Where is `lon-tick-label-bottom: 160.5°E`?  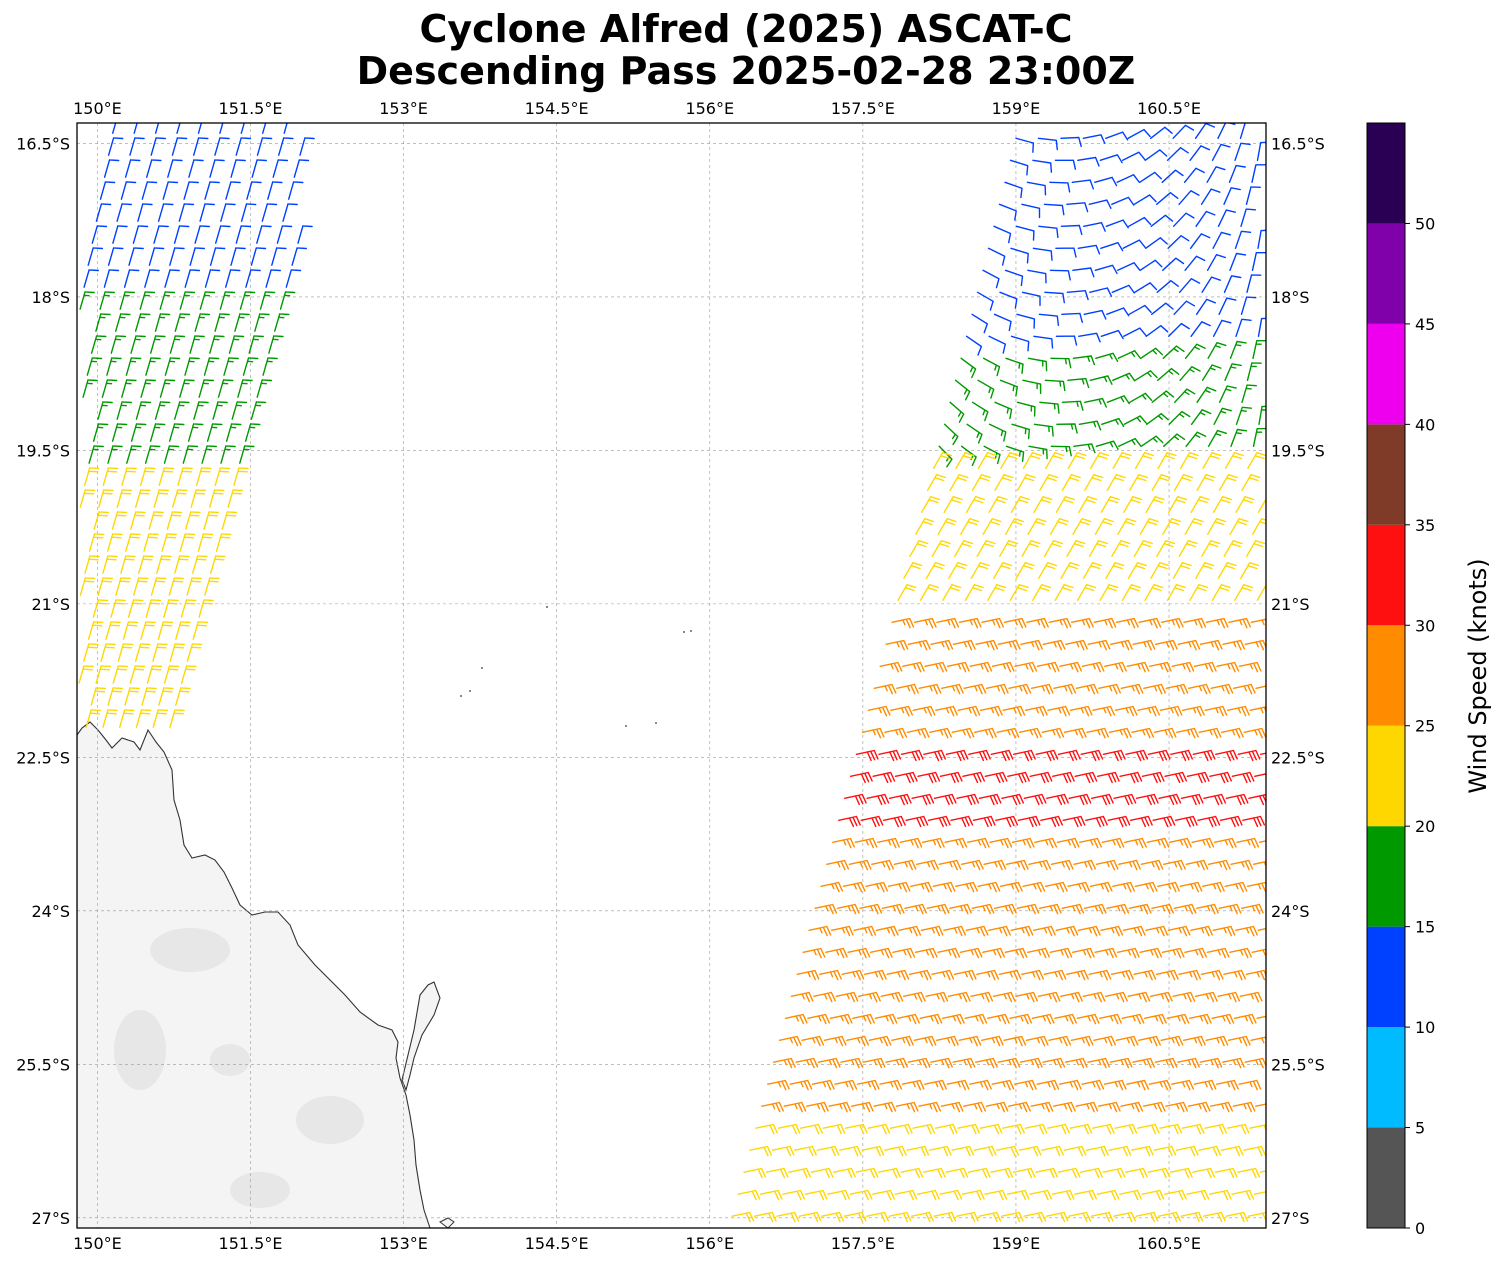 lon-tick-label-bottom: 160.5°E is located at coordinates (1169, 1243).